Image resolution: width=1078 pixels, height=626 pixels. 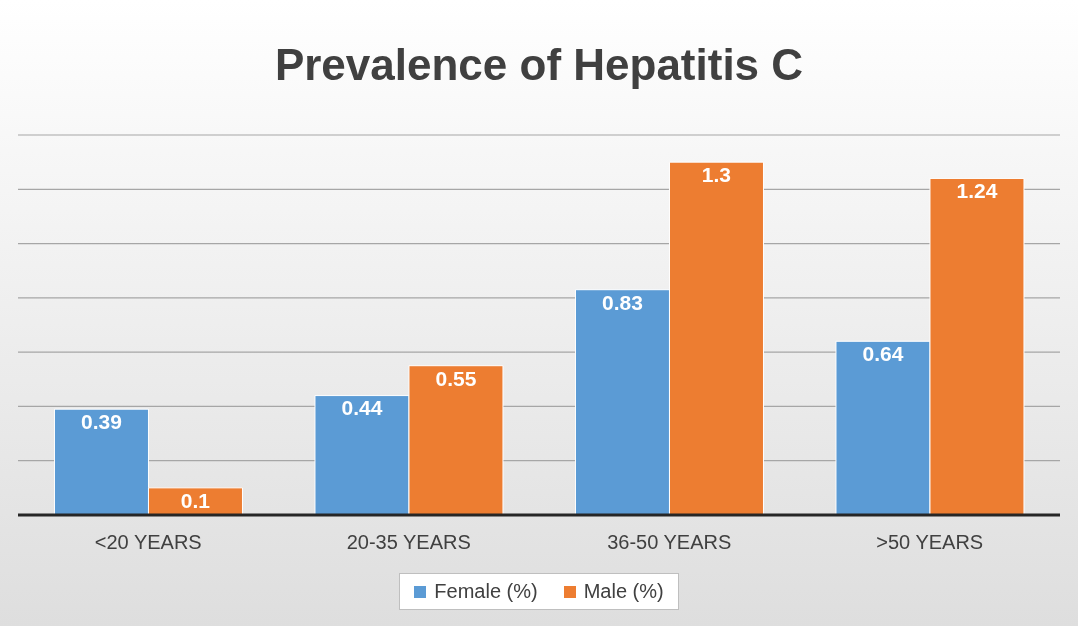 What do you see at coordinates (716, 175) in the screenshot?
I see `data-label: 1.3` at bounding box center [716, 175].